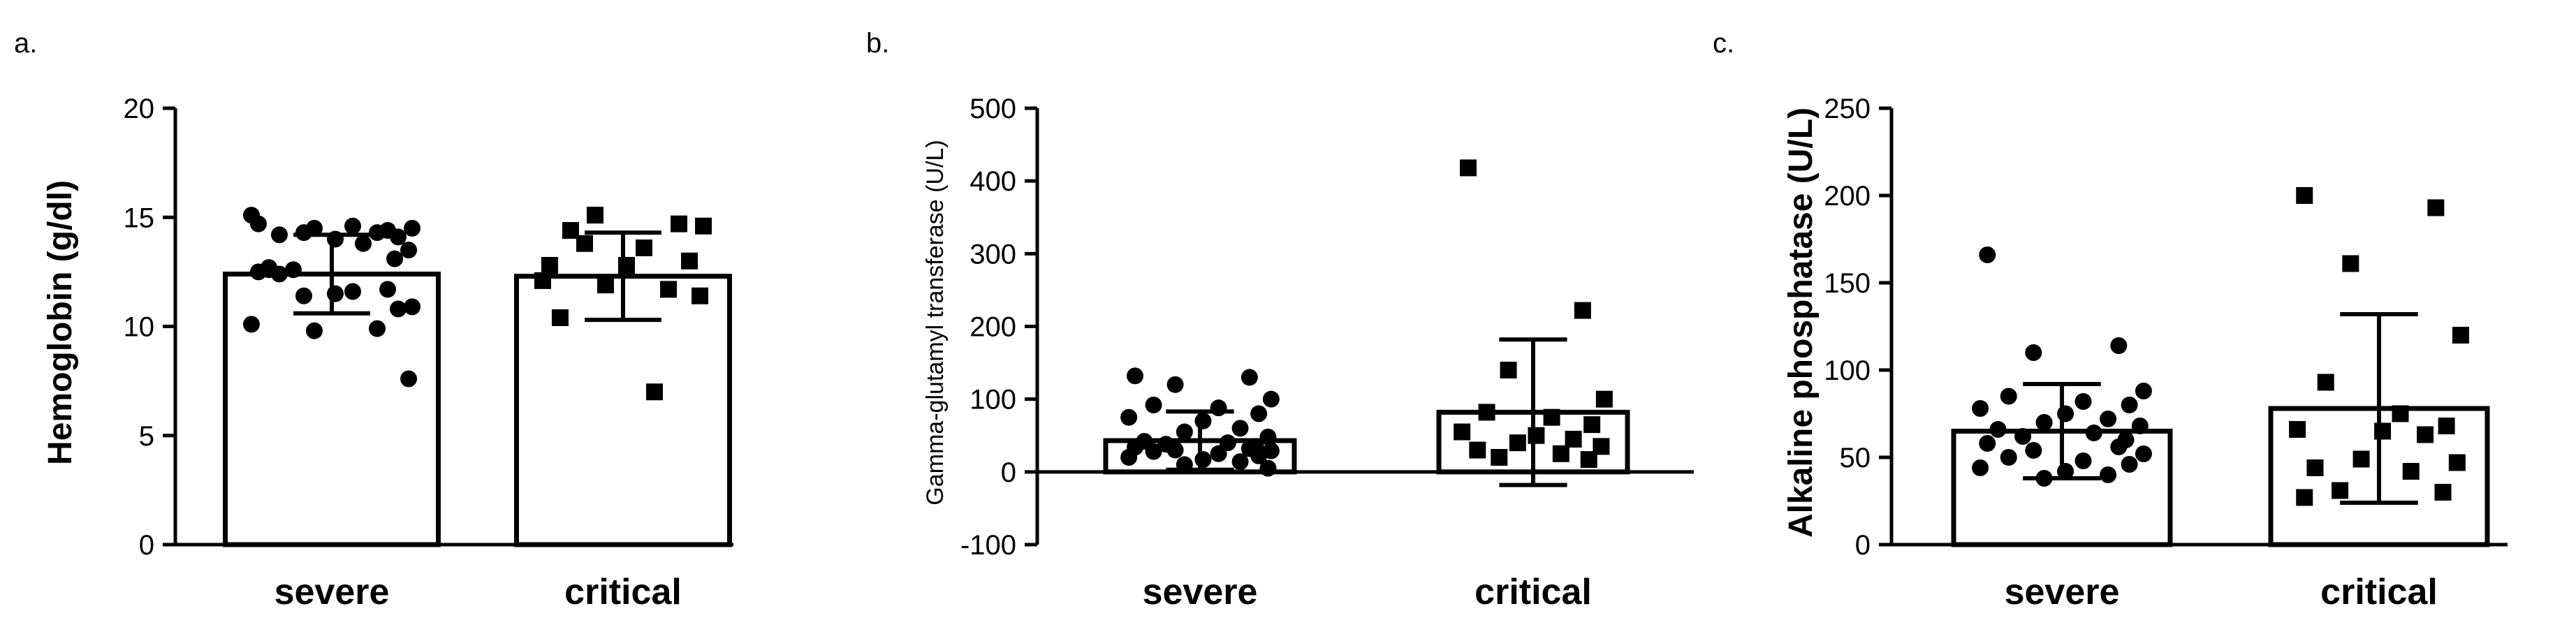 The width and height of the screenshot is (2576, 634). I want to click on y-tick-label: 400, so click(992, 181).